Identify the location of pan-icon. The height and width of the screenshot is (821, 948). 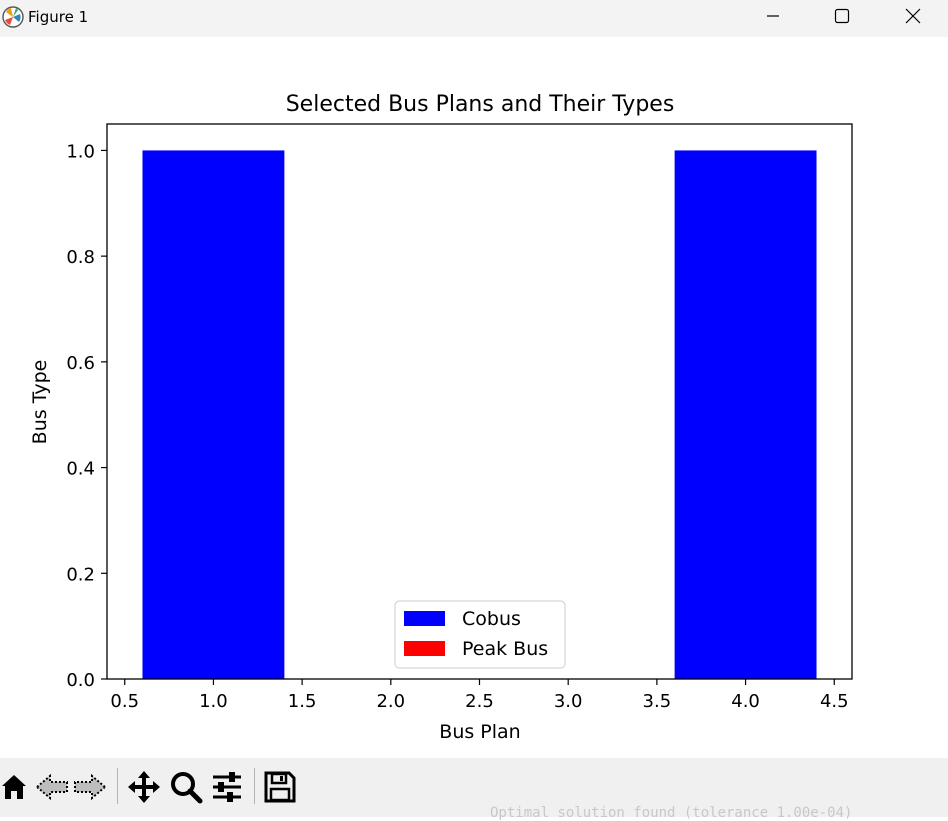
(144, 787).